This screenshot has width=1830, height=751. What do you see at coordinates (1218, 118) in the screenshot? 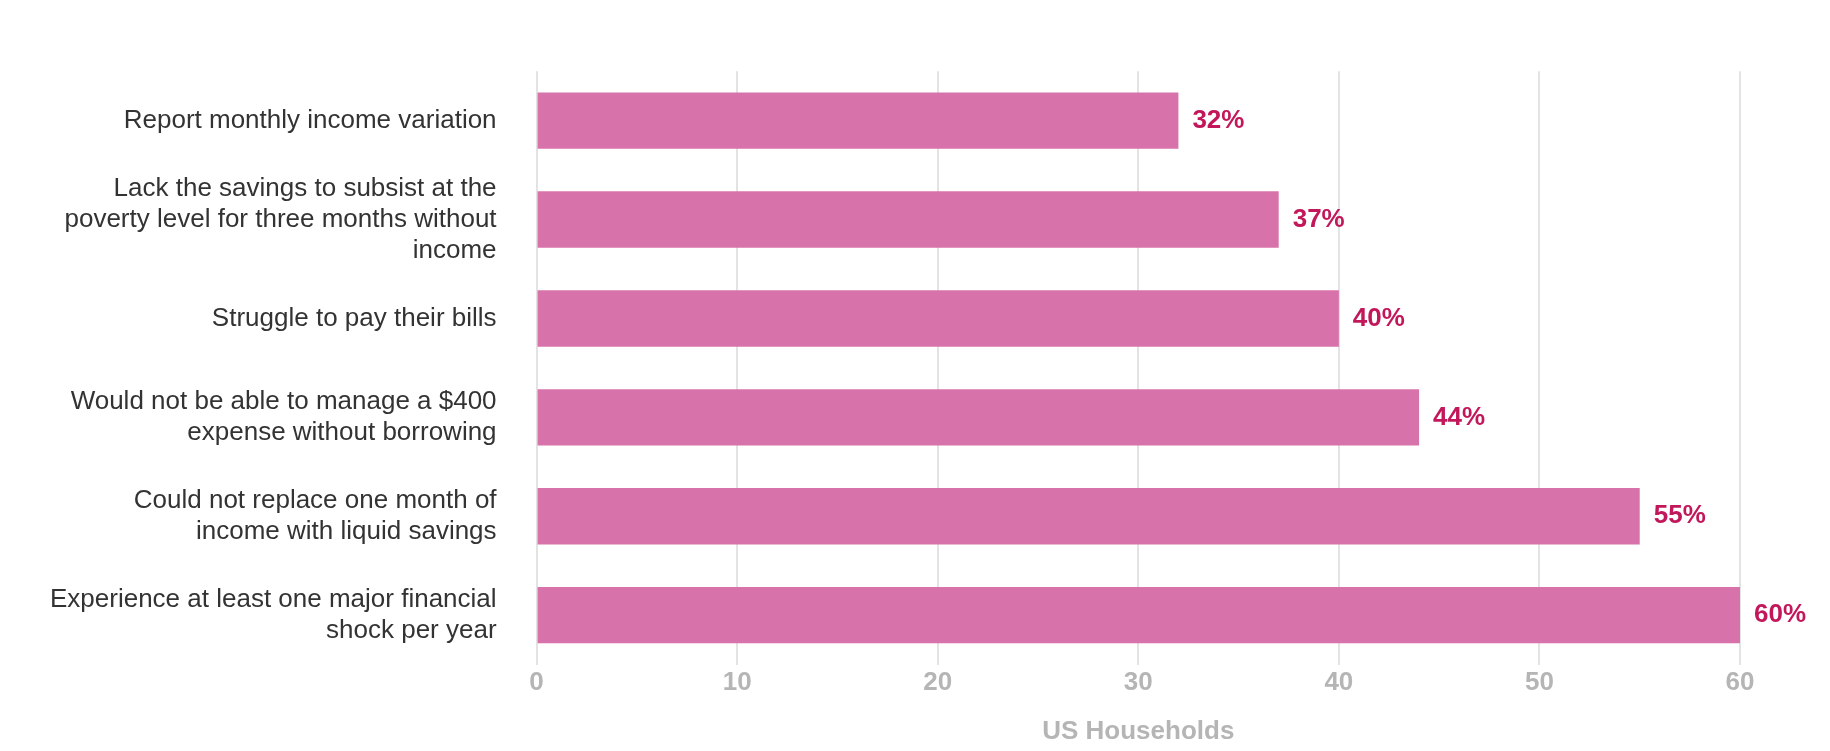
I see `data-label: 32%` at bounding box center [1218, 118].